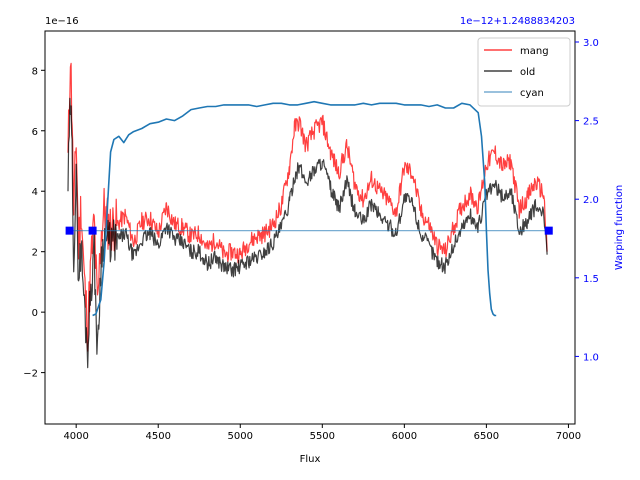  What do you see at coordinates (591, 279) in the screenshot?
I see `y2-tick-label: 1.5` at bounding box center [591, 279].